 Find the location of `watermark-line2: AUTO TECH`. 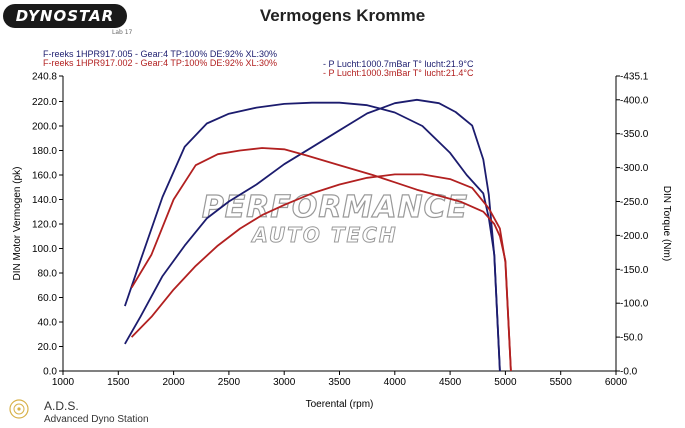

watermark-line2: AUTO TECH is located at coordinates (323, 235).